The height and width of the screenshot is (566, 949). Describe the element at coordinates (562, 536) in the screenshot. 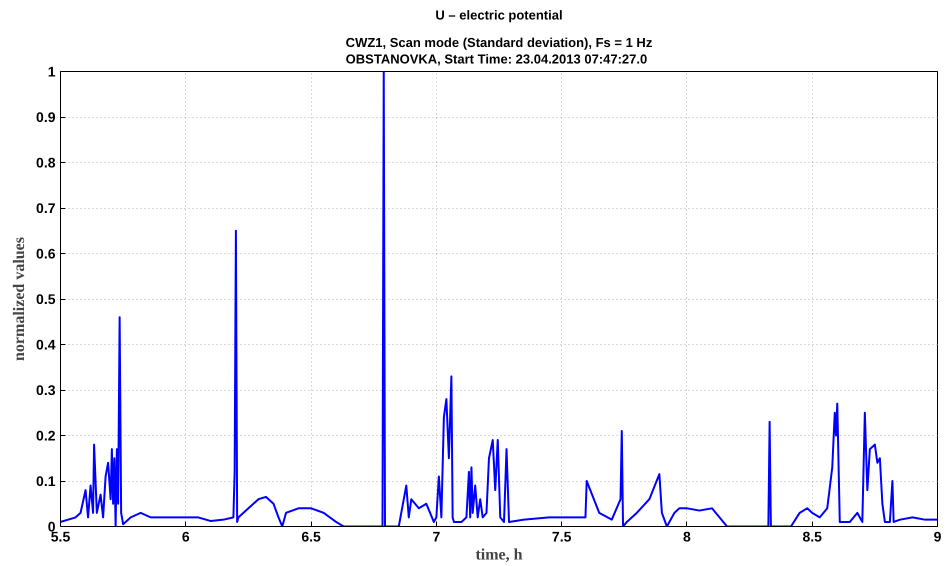

I see `x-tick-label: 7.5` at that location.